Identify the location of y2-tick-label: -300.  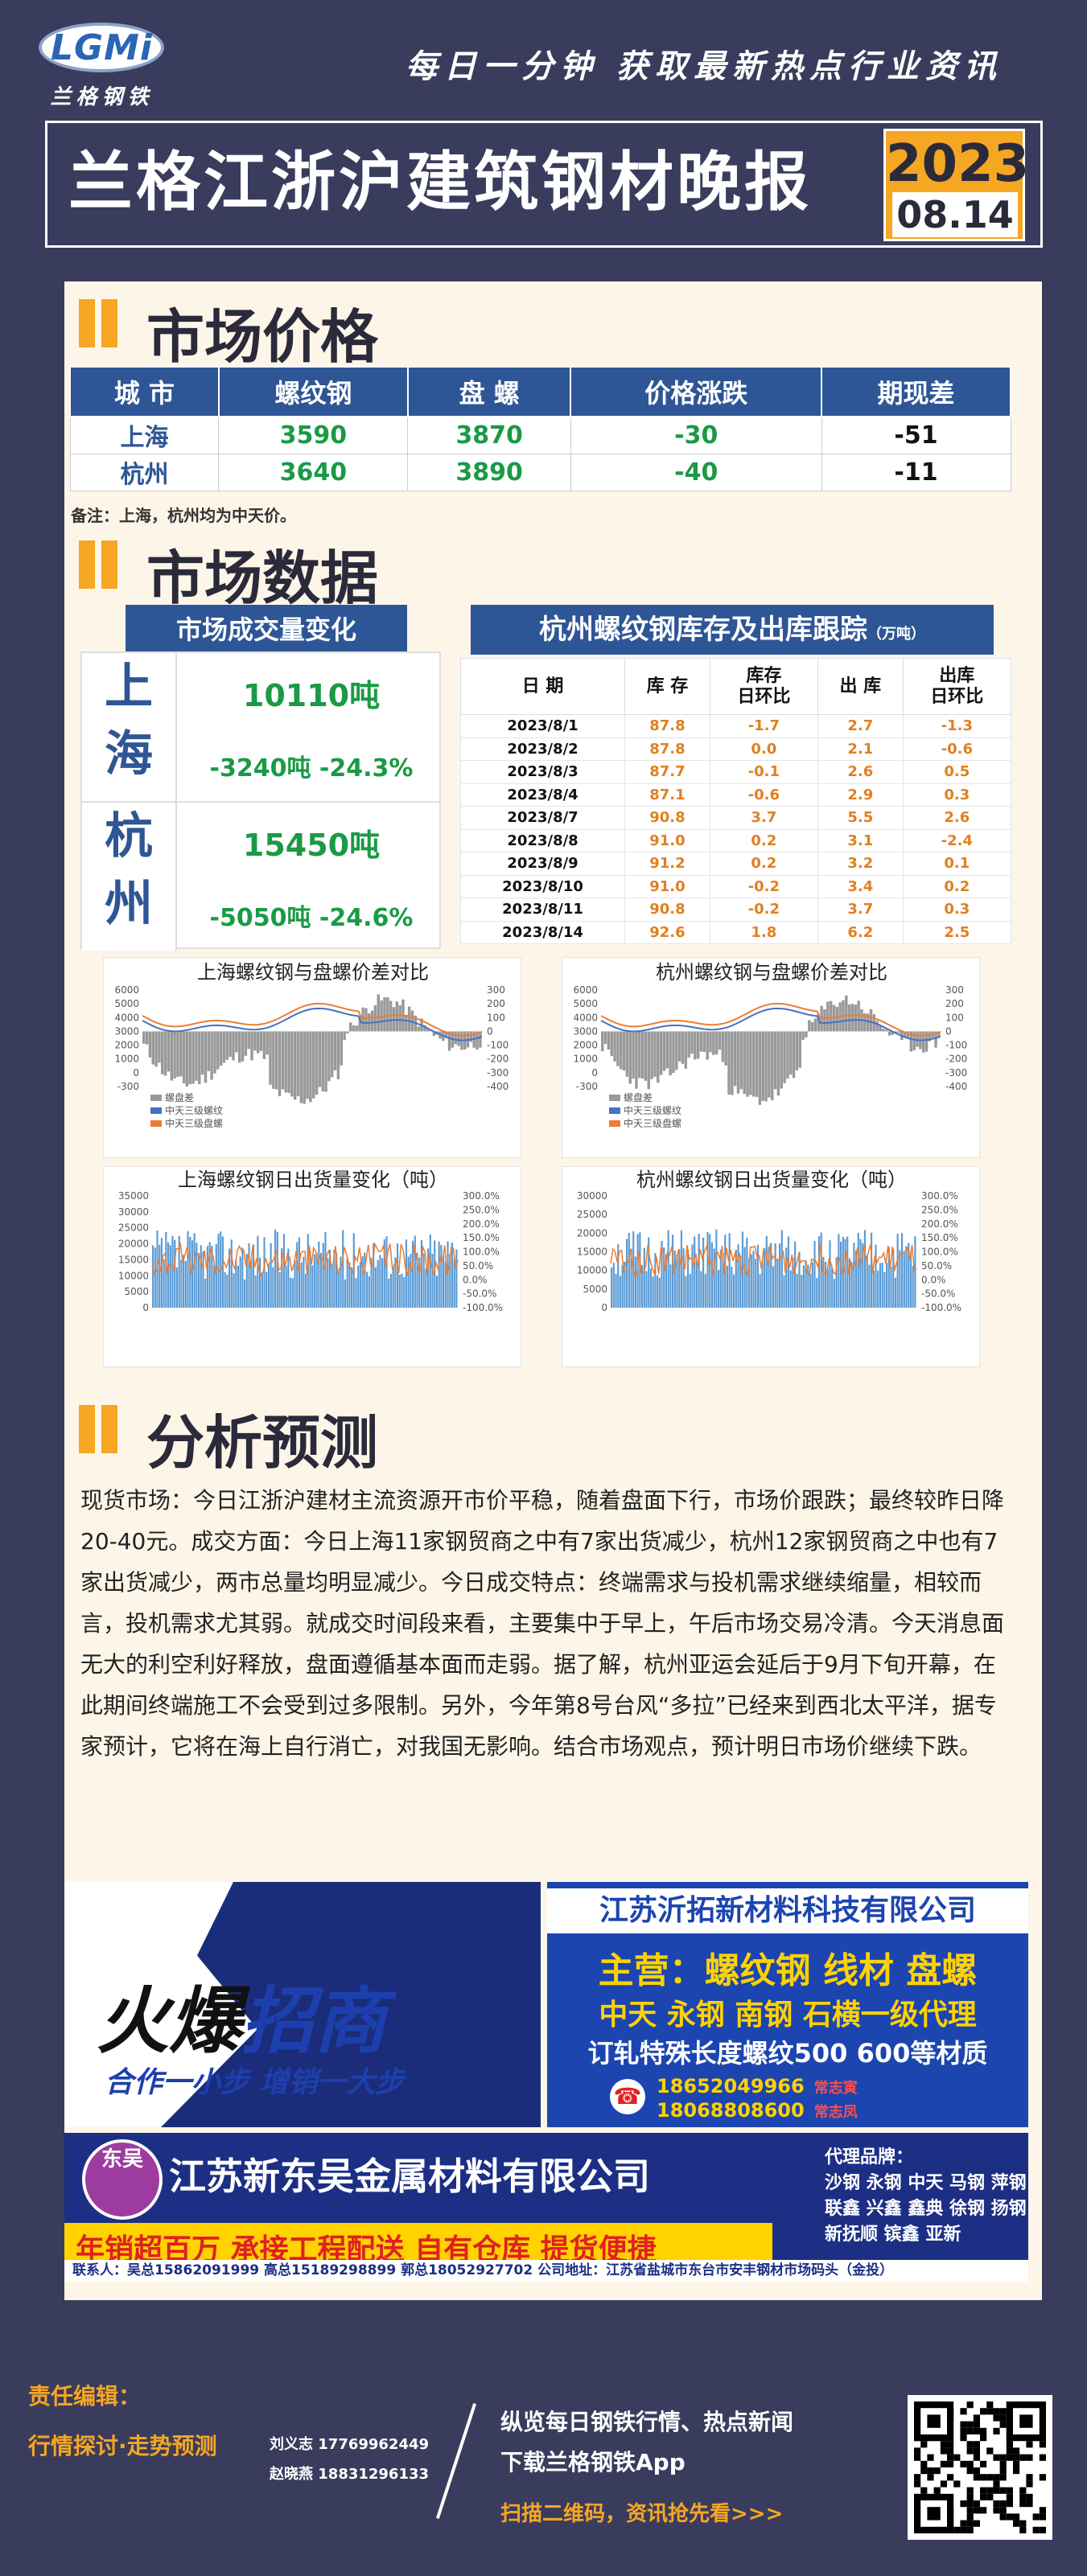
(498, 1072).